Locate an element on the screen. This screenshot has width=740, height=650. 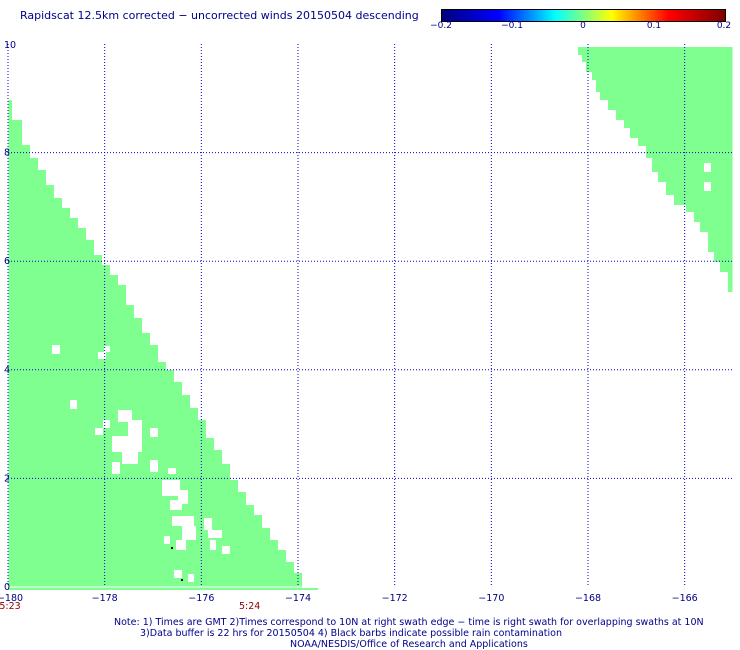
lat-tick-label: 8 is located at coordinates (7, 153).